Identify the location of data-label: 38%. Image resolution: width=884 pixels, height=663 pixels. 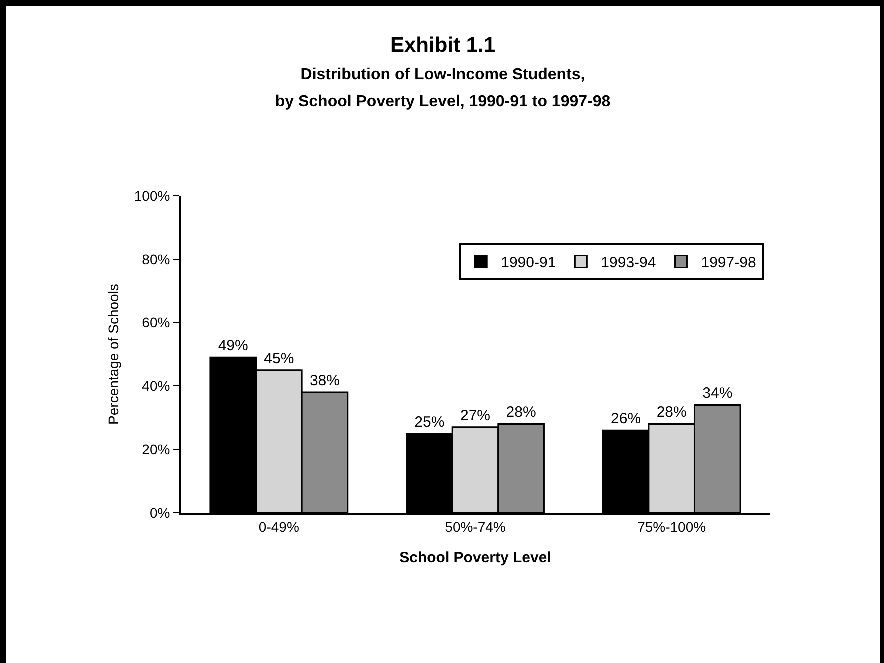
(325, 381).